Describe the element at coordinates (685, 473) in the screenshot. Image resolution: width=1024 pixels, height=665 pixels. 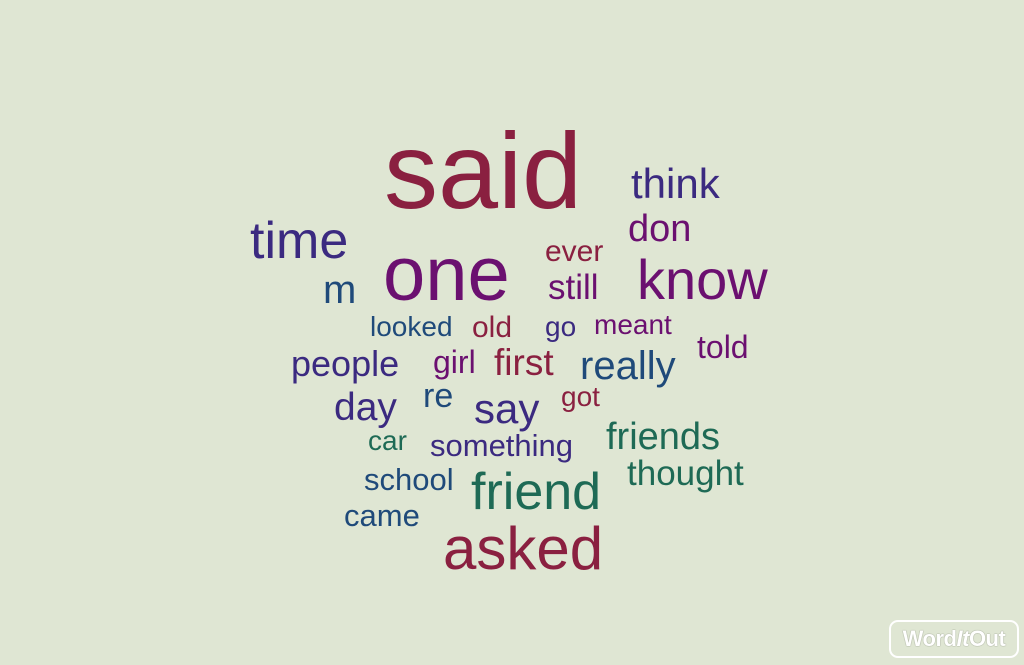
I see `word-thought: thought` at that location.